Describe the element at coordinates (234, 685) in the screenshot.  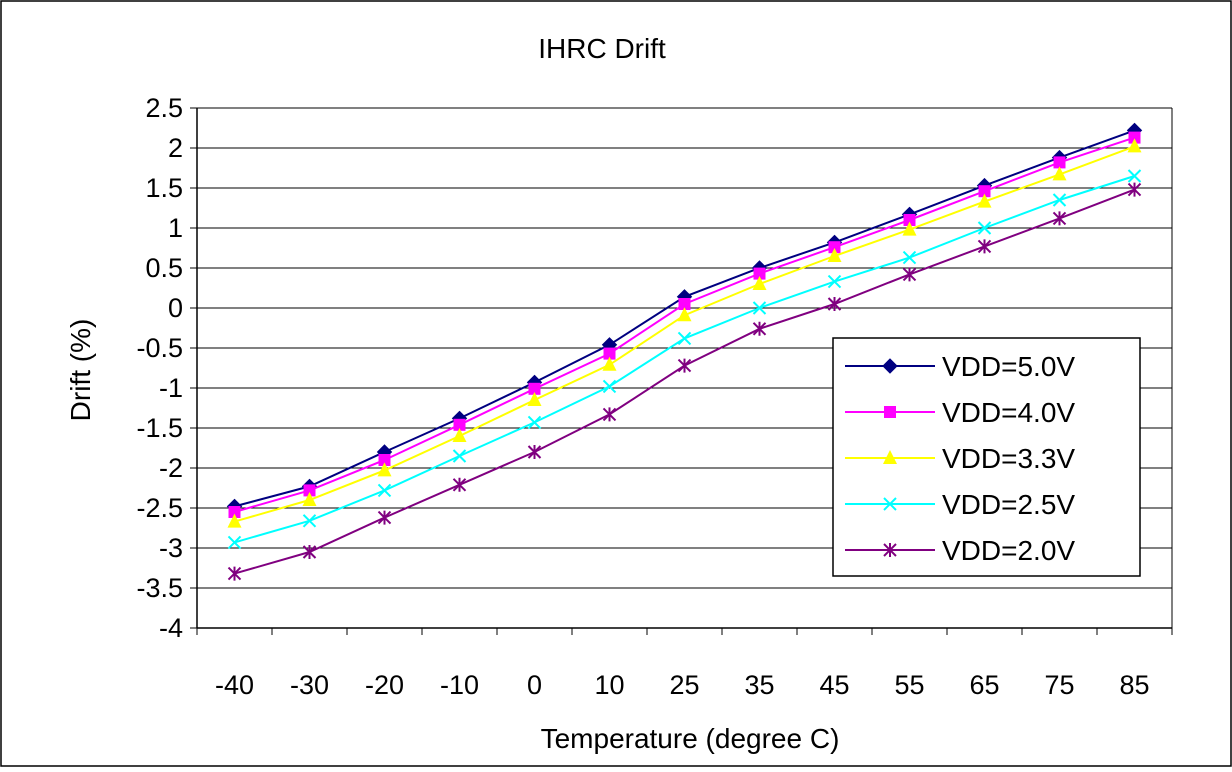
I see `x-tick-label: -40` at that location.